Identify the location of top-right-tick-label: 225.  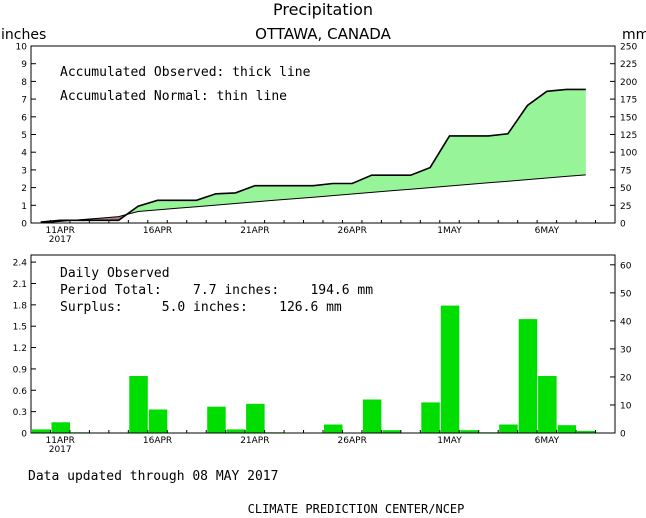
(628, 65).